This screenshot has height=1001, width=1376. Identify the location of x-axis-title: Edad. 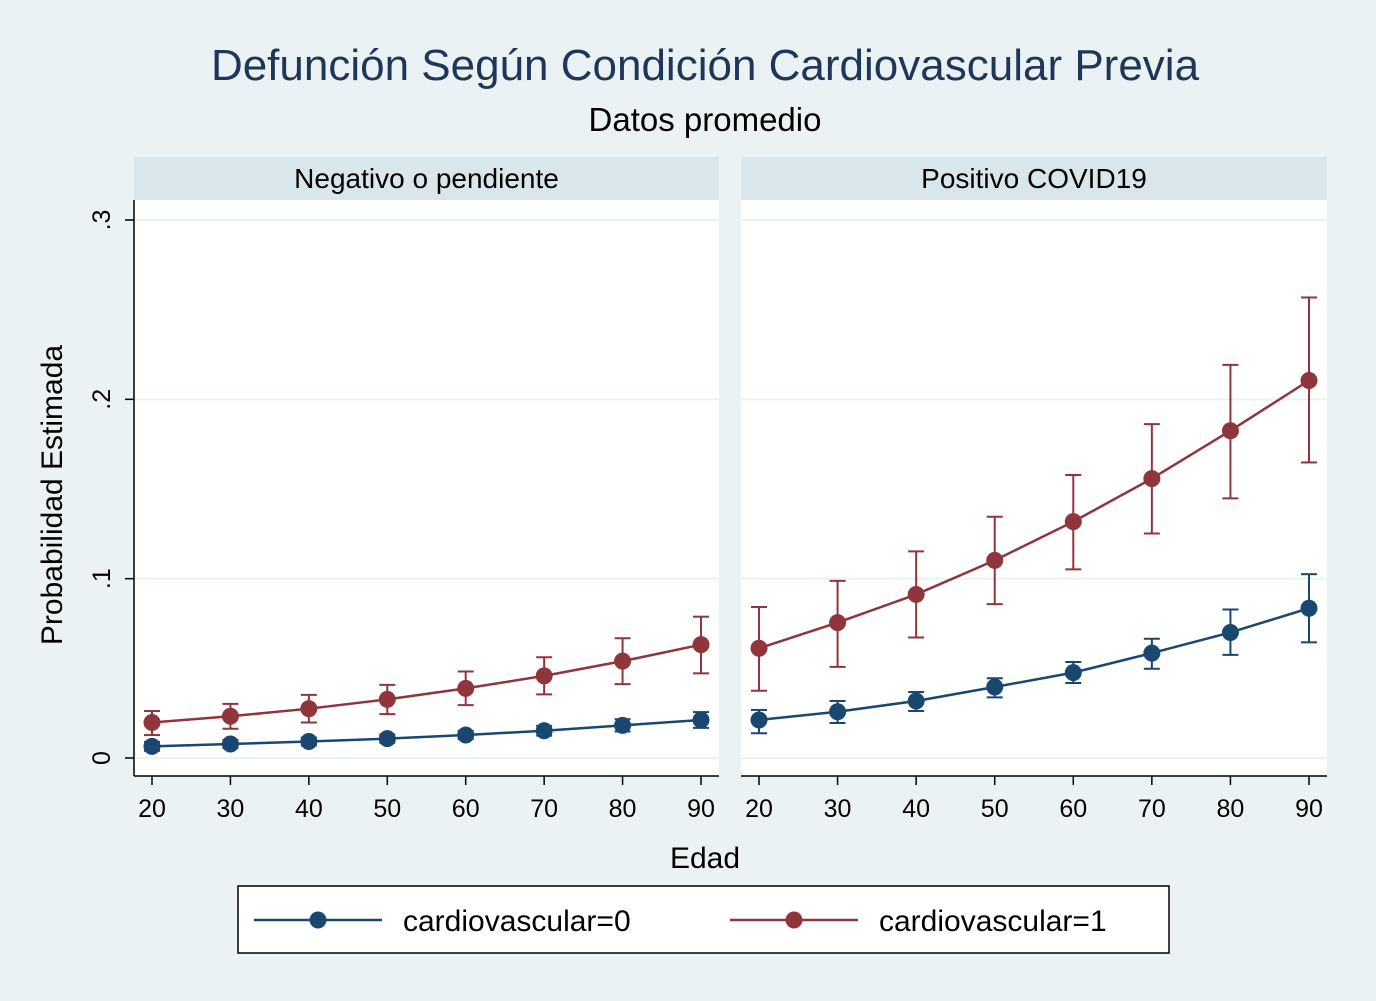
(705, 858).